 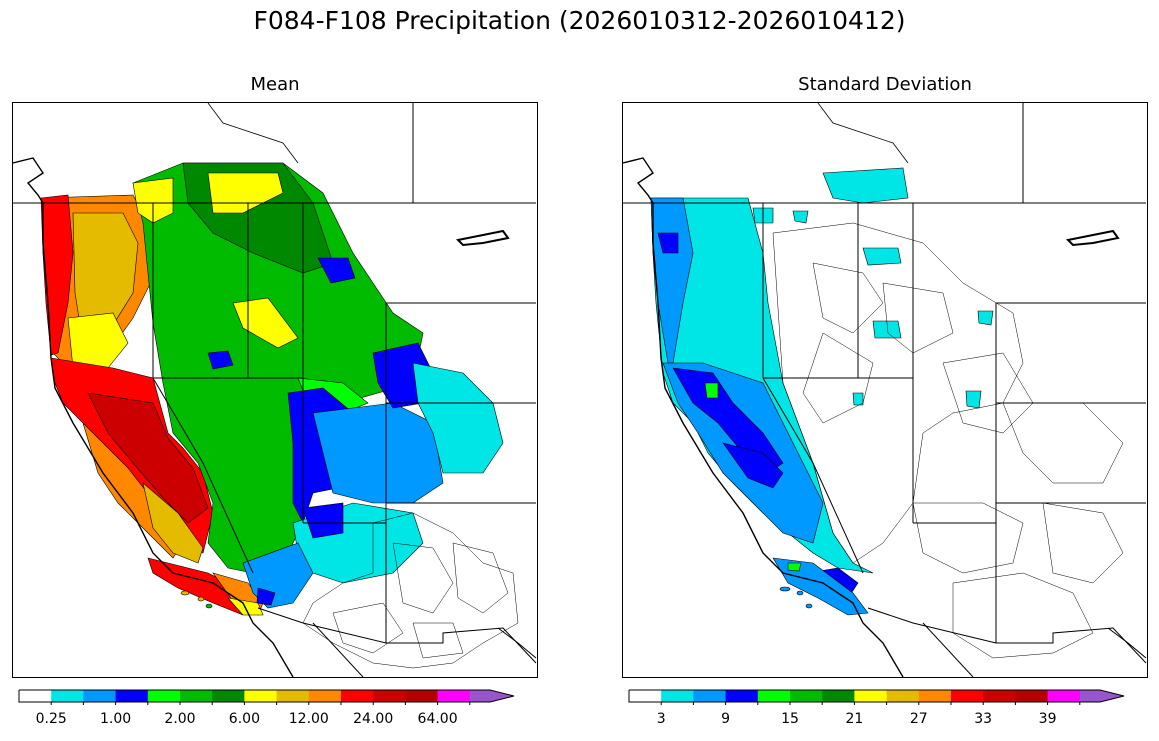 What do you see at coordinates (323, 520) in the screenshot?
I see `mean-region-blue-south` at bounding box center [323, 520].